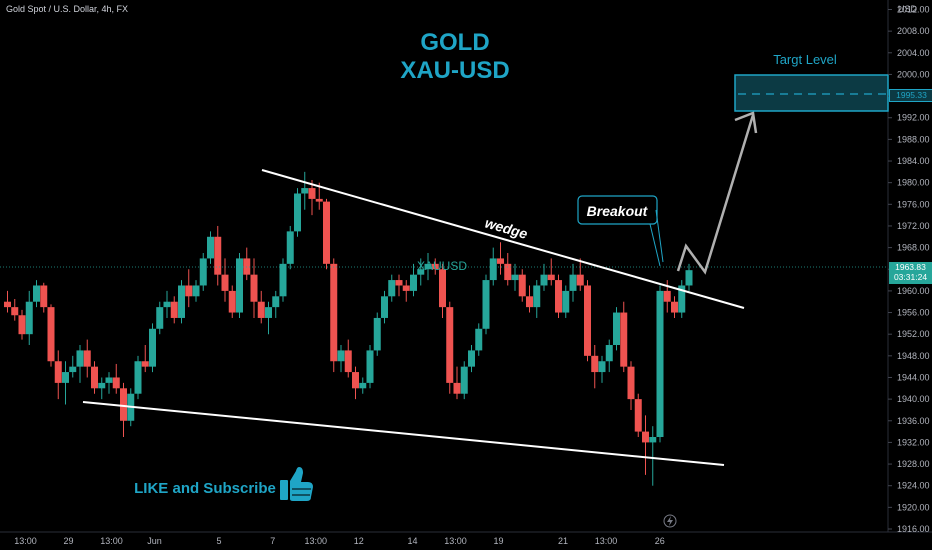 The image size is (932, 550). Describe the element at coordinates (811, 93) in the screenshot. I see `target-zone-box` at that location.